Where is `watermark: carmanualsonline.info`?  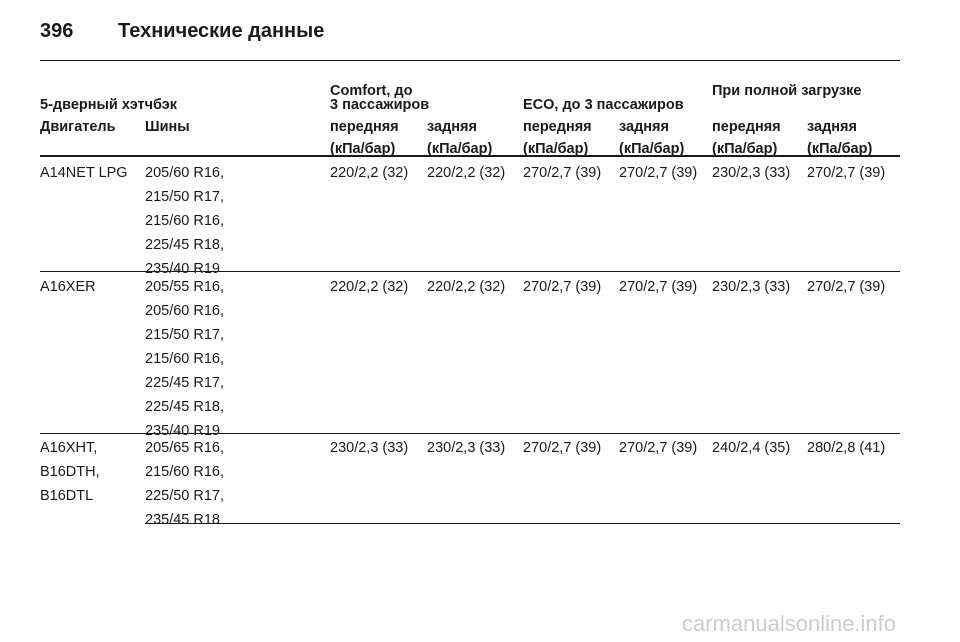
watermark: carmanualsonline.info is located at coordinates (789, 623).